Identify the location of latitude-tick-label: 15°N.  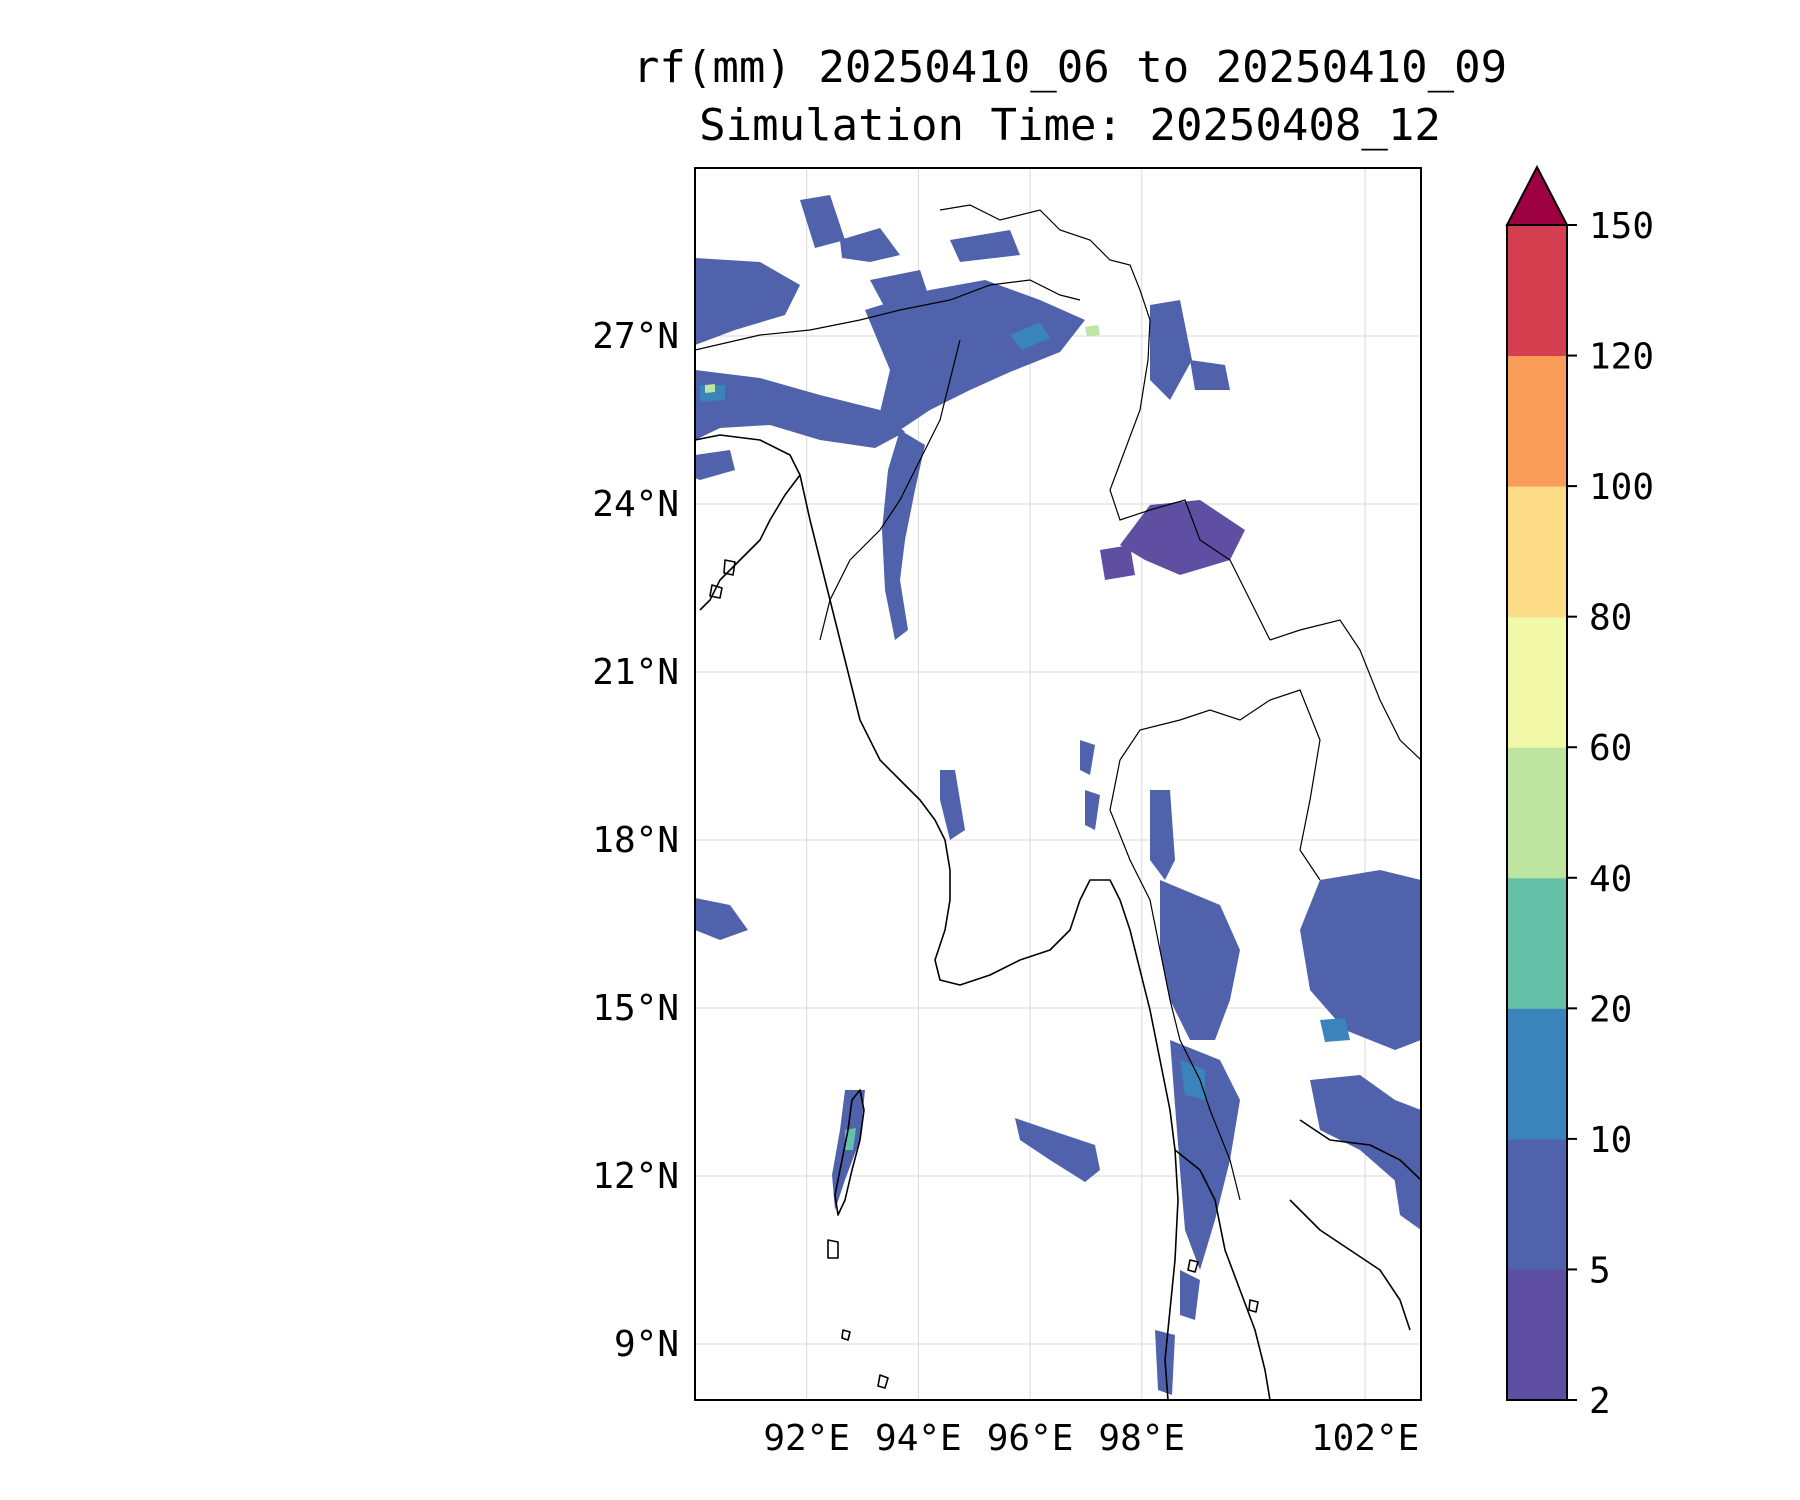
(635, 1008).